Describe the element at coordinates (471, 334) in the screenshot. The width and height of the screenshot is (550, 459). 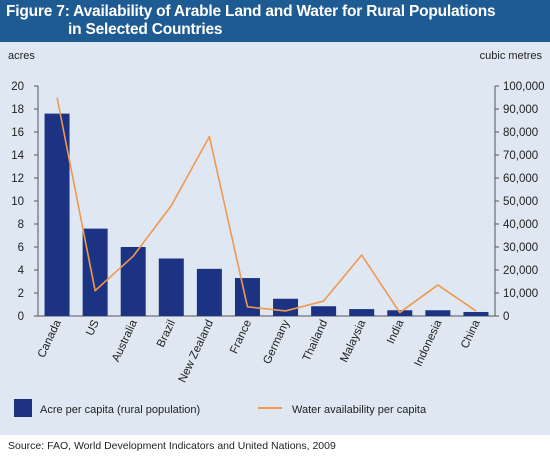
I see `x-tick-label: China` at that location.